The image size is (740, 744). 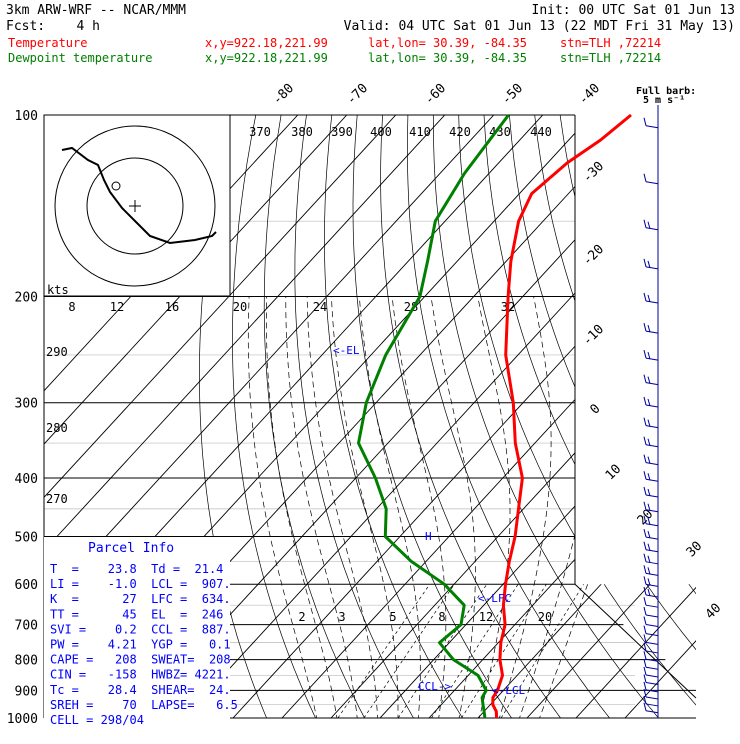 What do you see at coordinates (26, 298) in the screenshot?
I see `pressure-label-200: 200` at bounding box center [26, 298].